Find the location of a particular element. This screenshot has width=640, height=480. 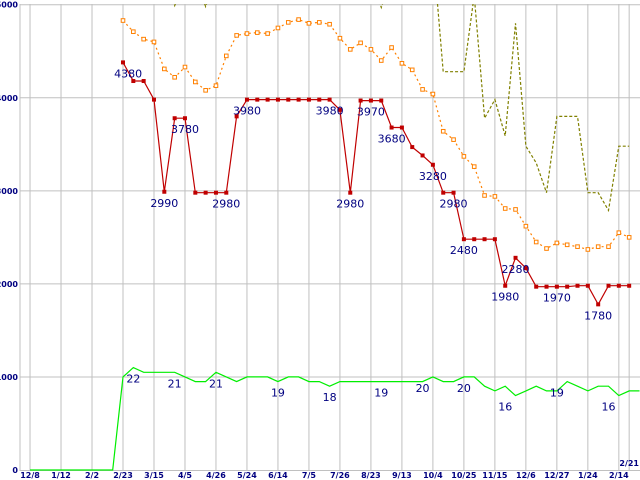

data-label-count: 22 is located at coordinates (133, 379).